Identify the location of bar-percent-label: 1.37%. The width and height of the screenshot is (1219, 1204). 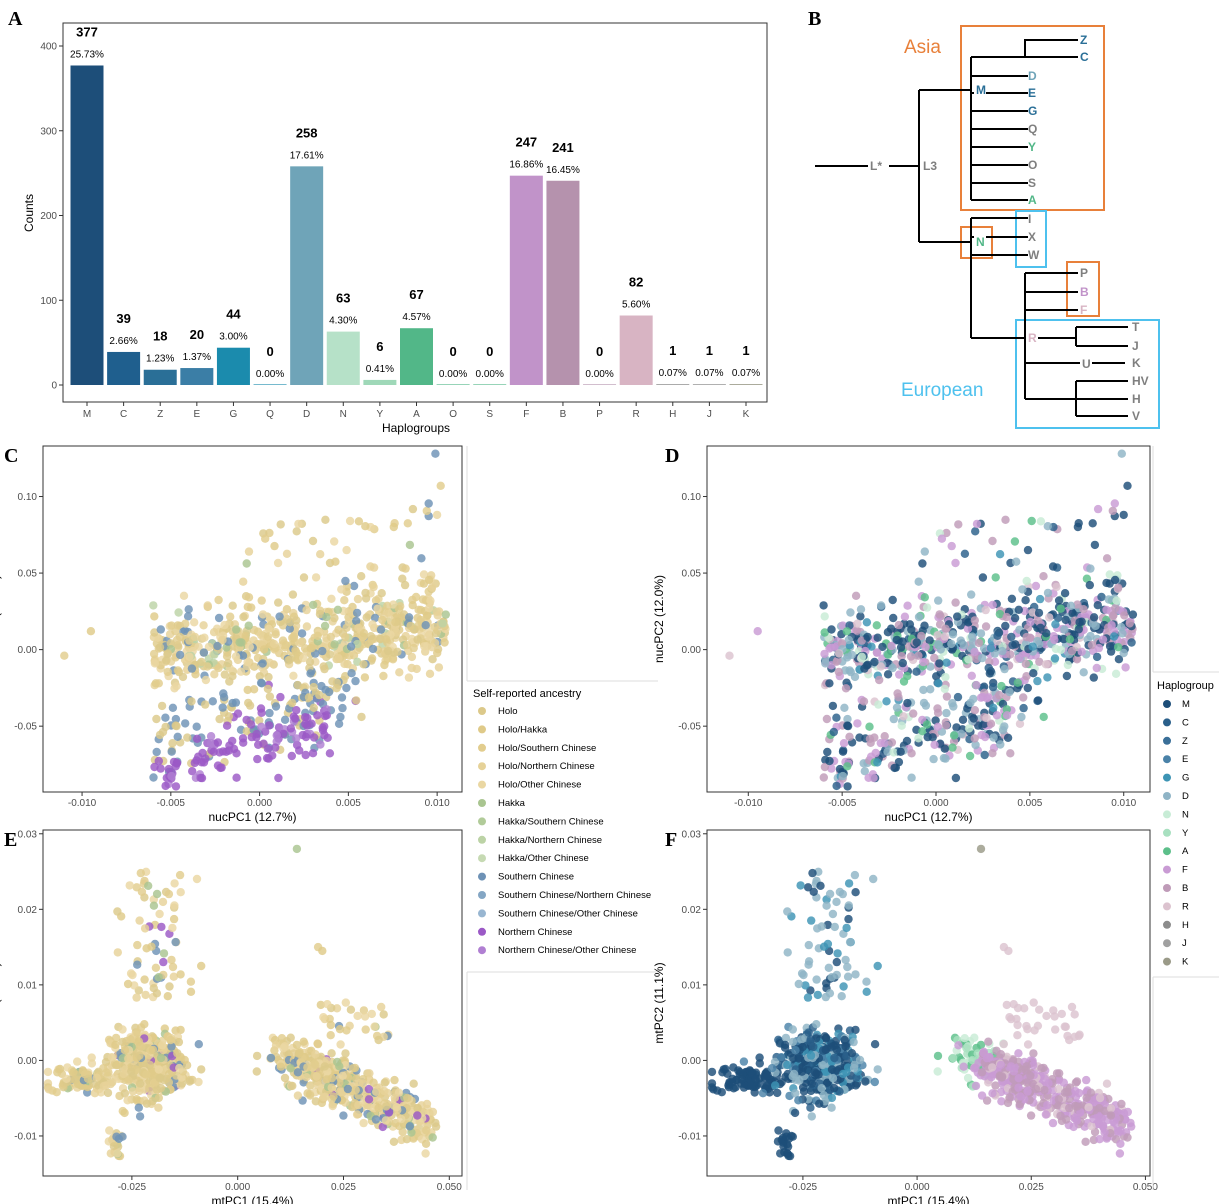
(197, 357).